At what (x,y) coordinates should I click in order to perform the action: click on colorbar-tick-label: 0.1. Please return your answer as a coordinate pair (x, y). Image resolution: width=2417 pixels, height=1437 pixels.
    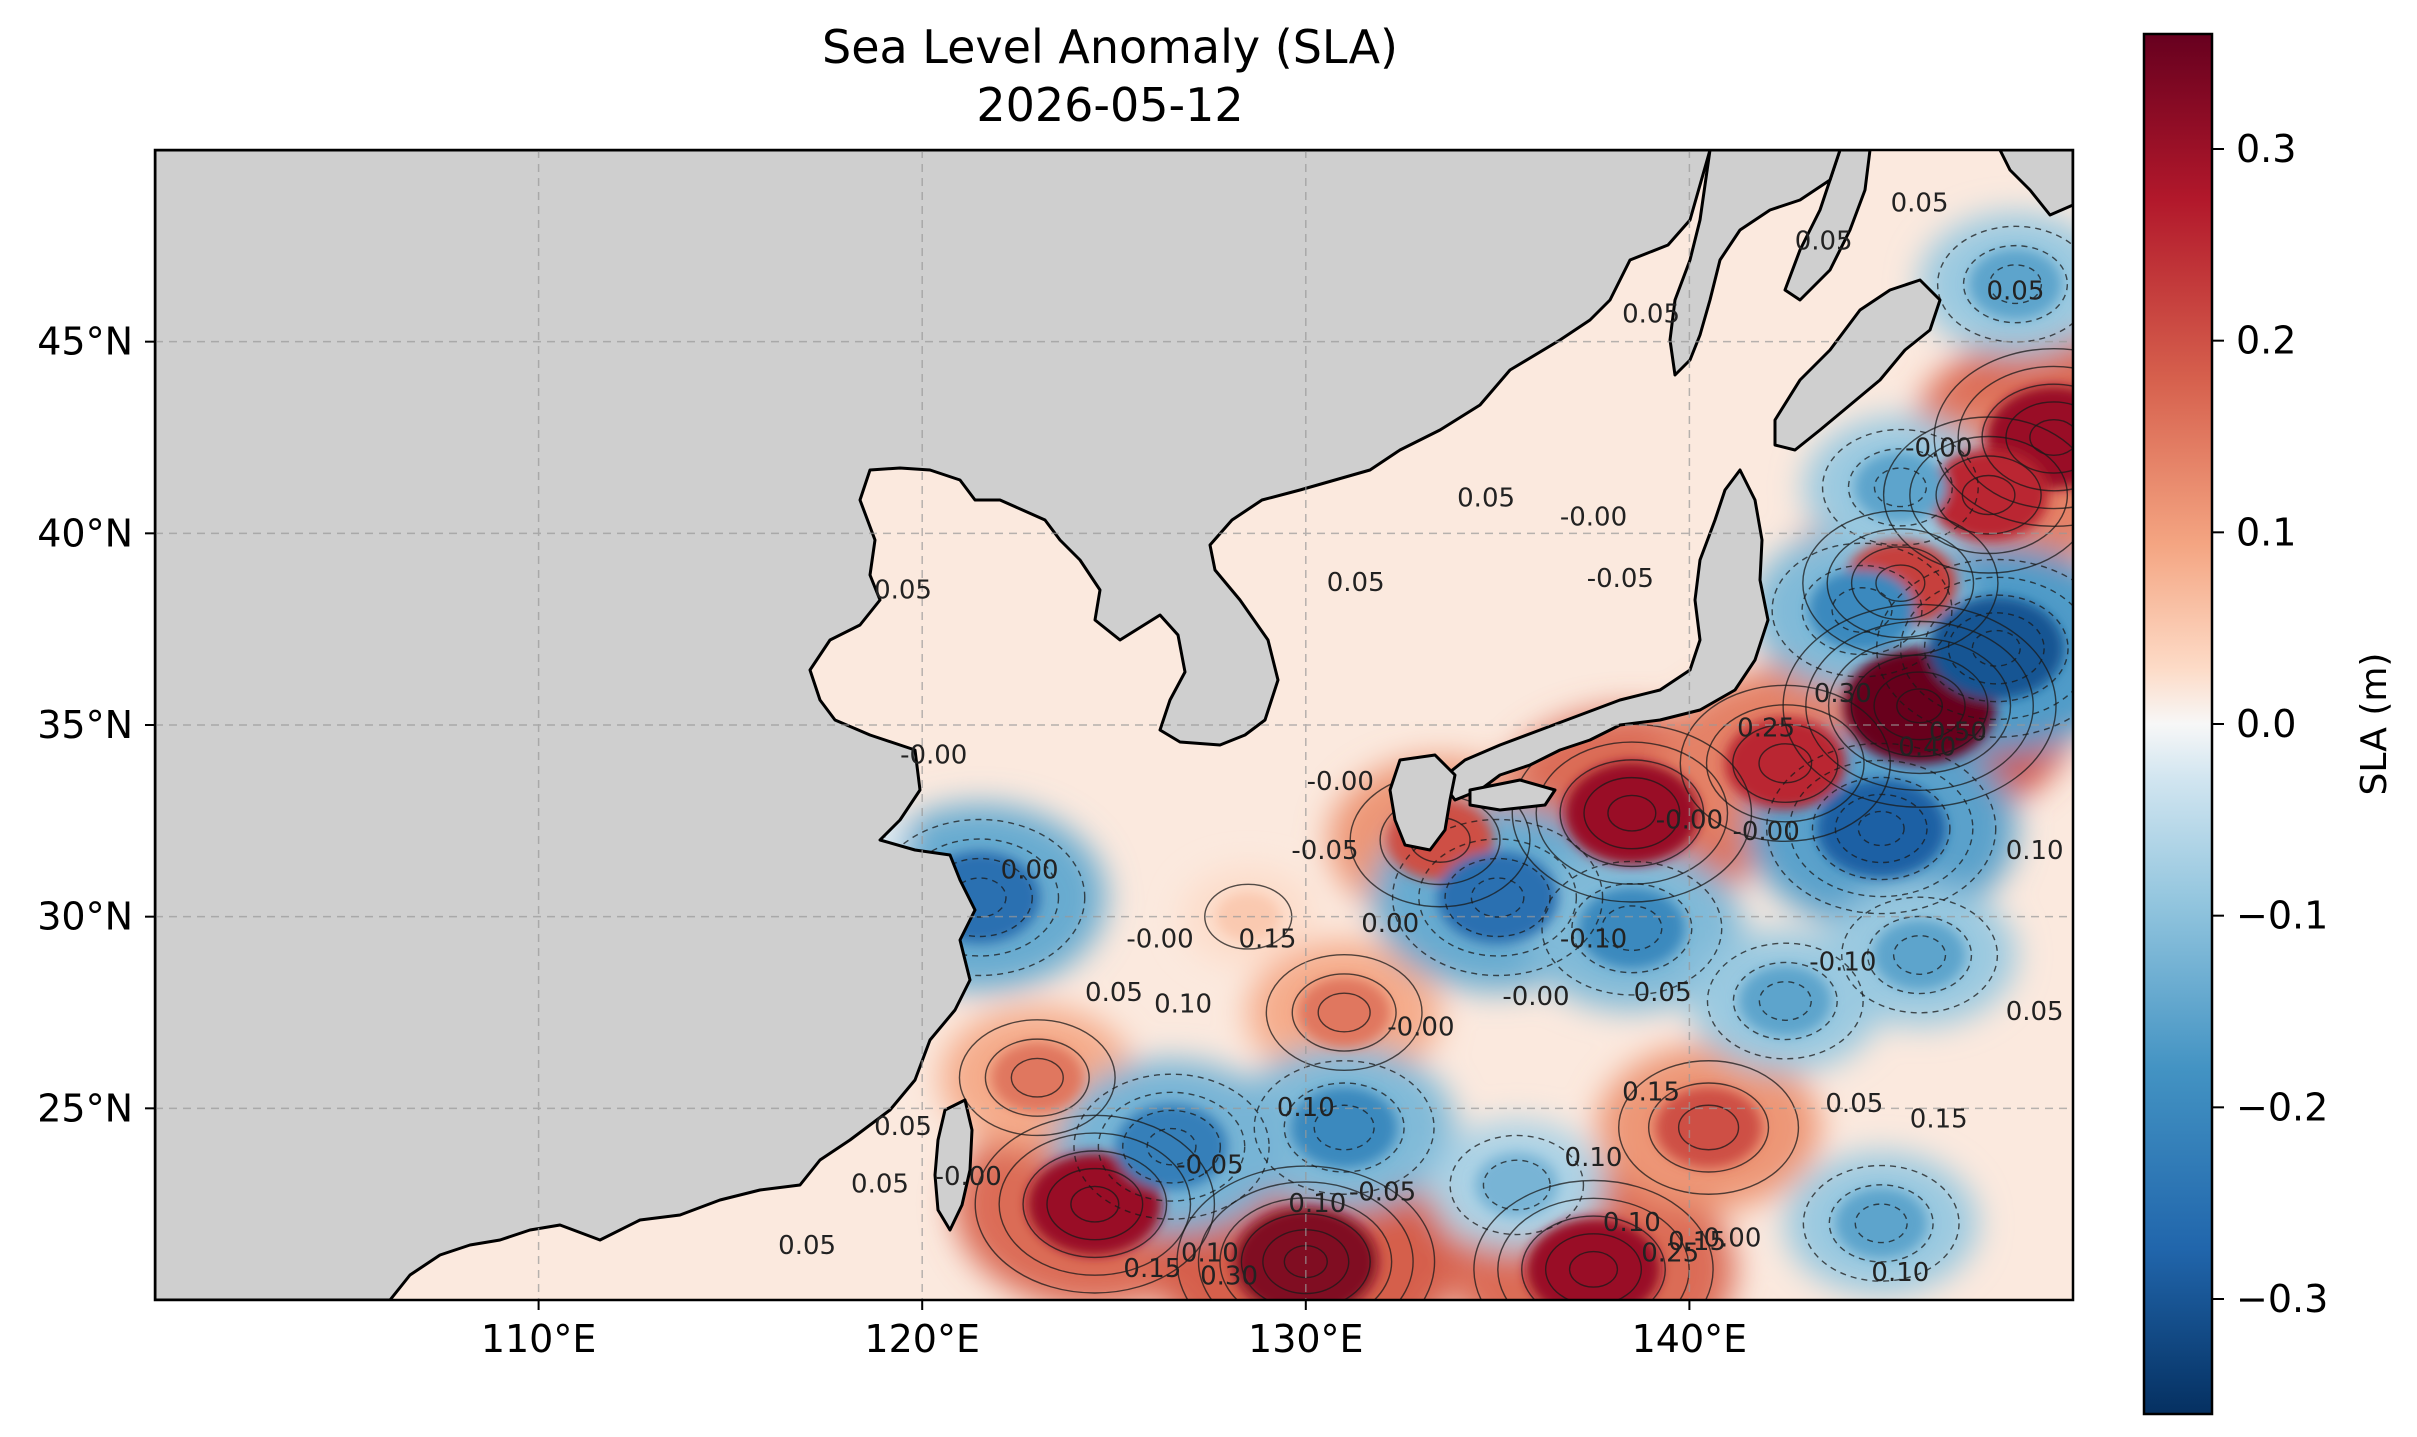
    Looking at the image, I should click on (2266, 532).